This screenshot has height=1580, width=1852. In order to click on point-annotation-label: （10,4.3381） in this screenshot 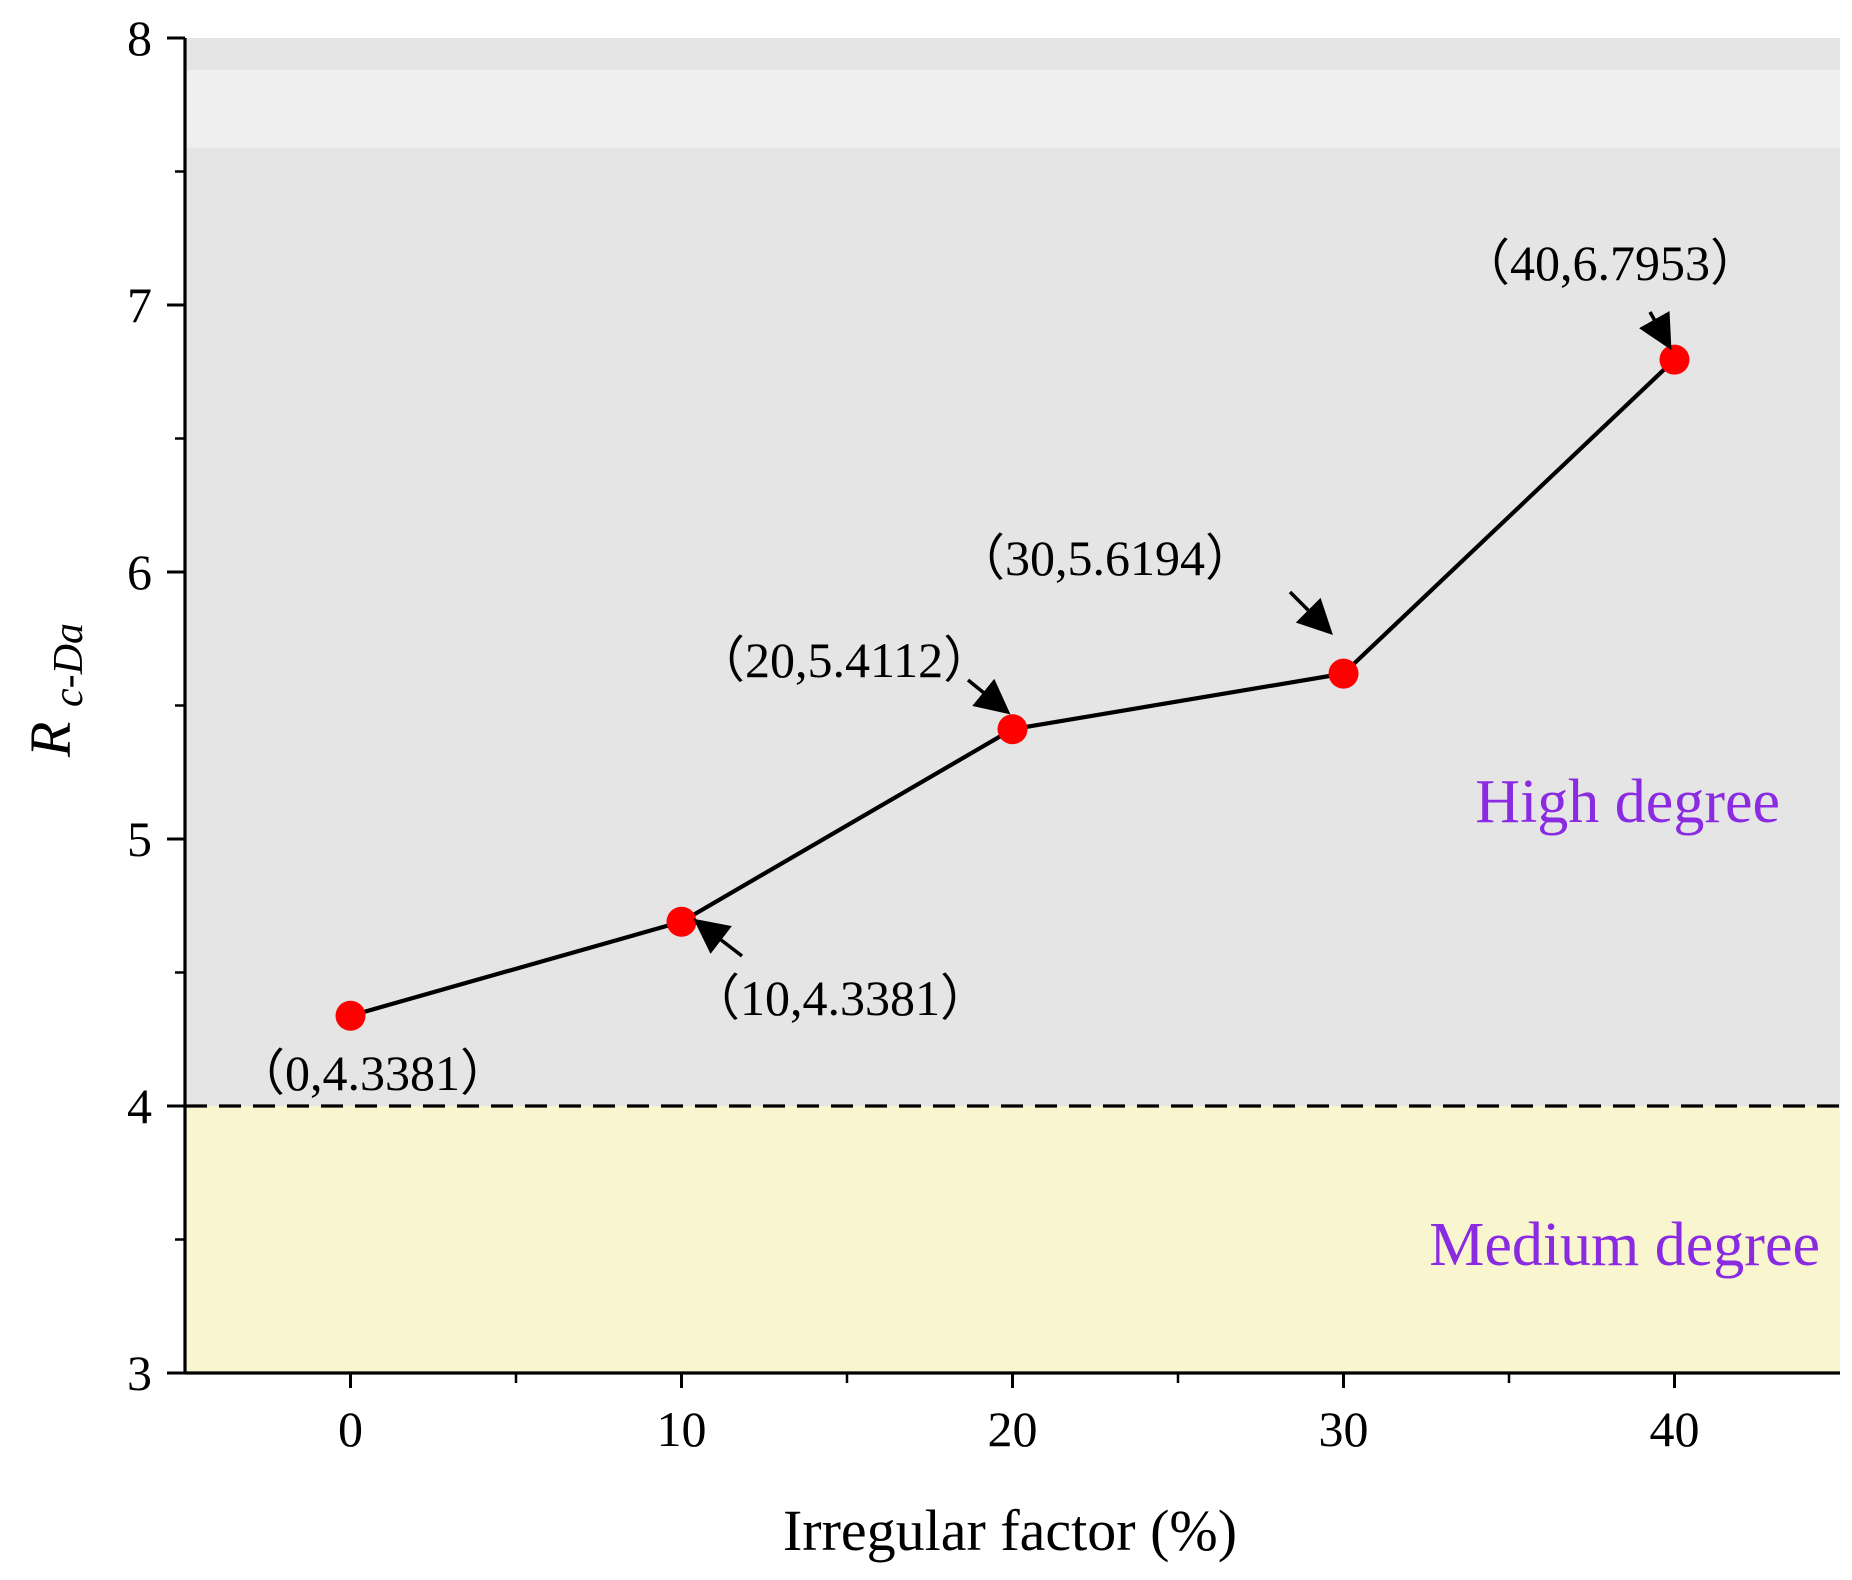, I will do `click(840, 998)`.